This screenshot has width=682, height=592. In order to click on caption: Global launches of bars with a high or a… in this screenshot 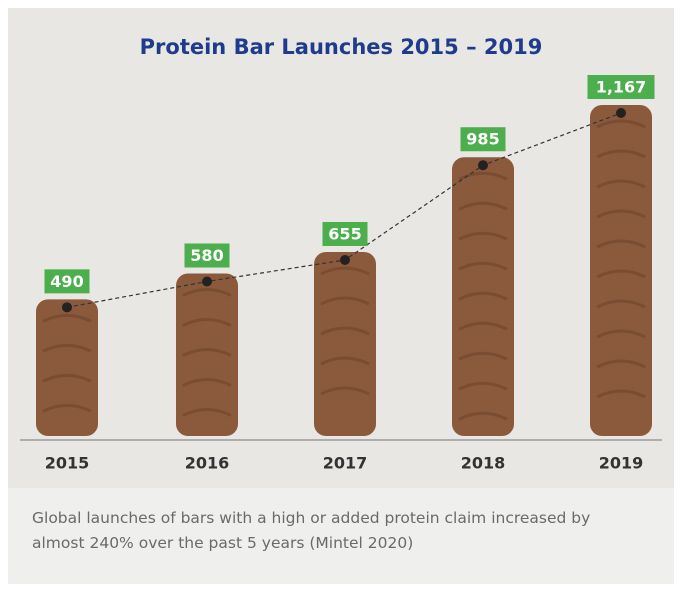, I will do `click(311, 530)`.